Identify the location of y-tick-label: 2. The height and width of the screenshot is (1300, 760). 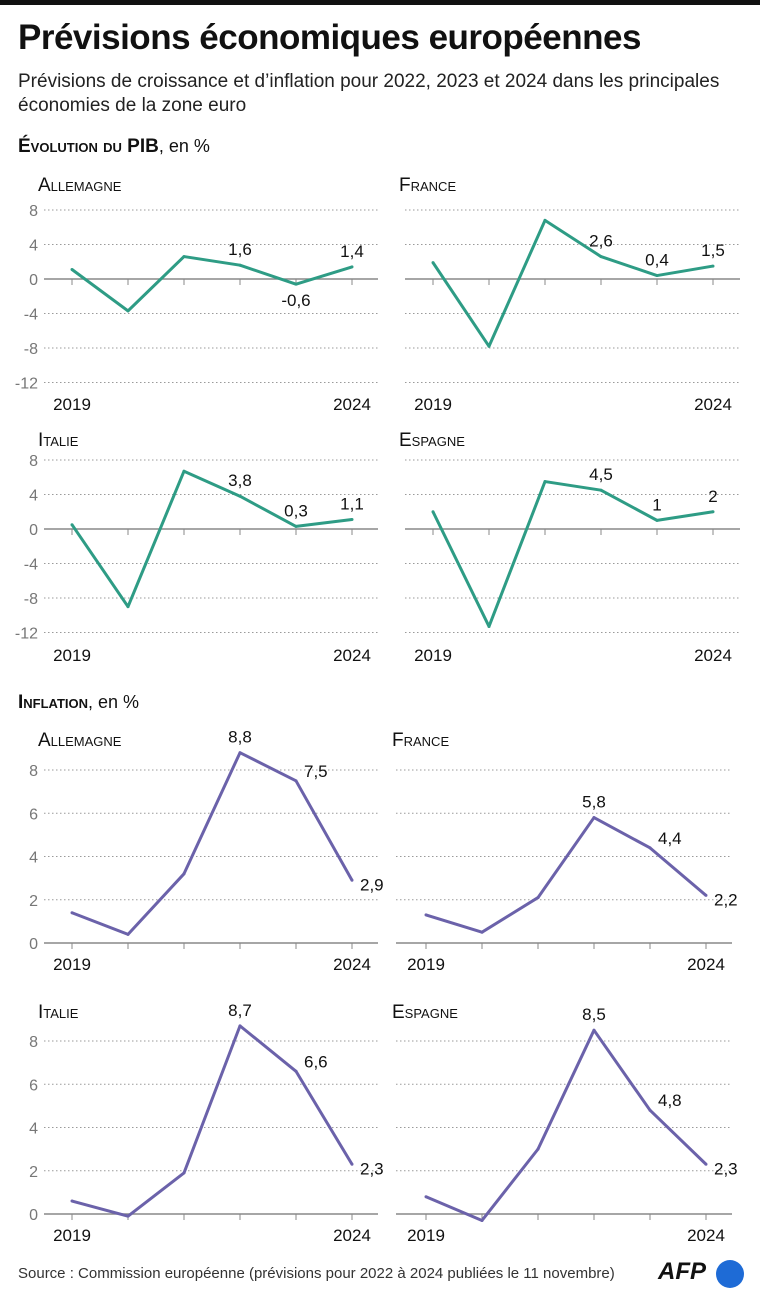
(33, 901).